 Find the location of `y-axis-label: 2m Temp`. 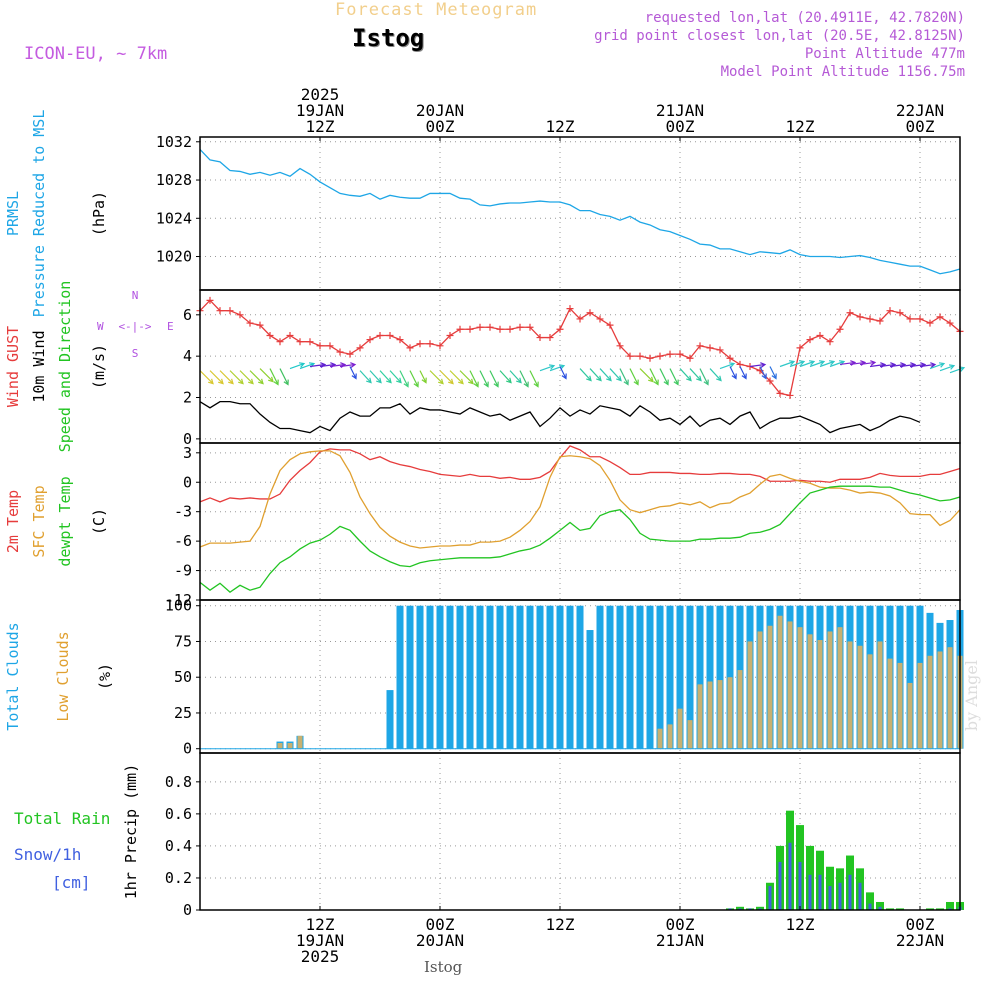

y-axis-label: 2m Temp is located at coordinates (13, 521).